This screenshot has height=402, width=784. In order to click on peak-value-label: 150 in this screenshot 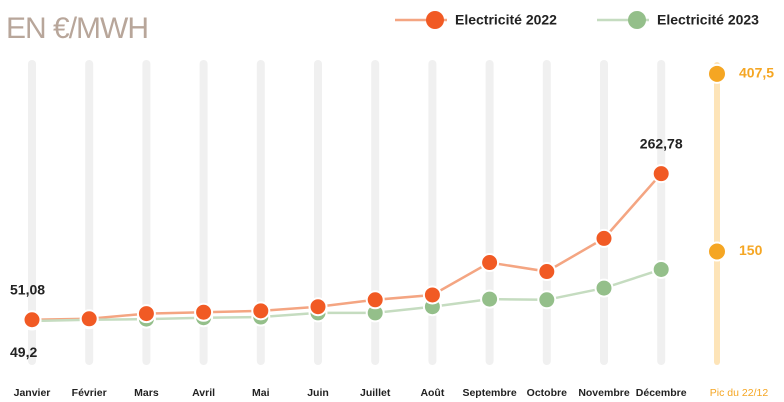, I will do `click(751, 250)`.